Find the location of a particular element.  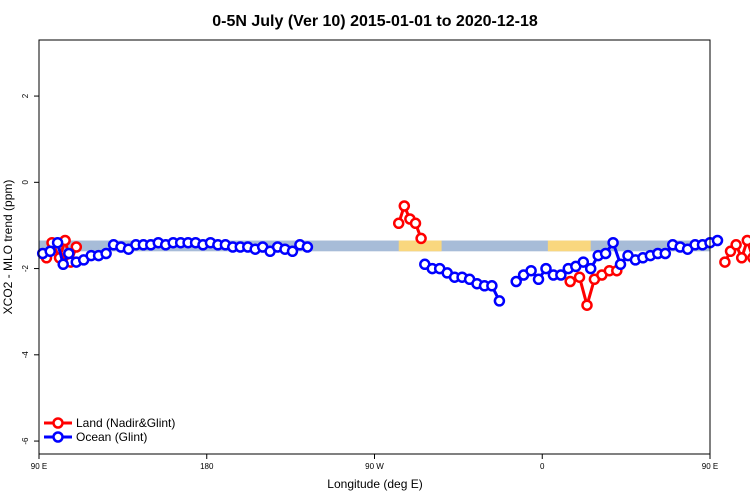

legend-marker-ocean is located at coordinates (58, 437).